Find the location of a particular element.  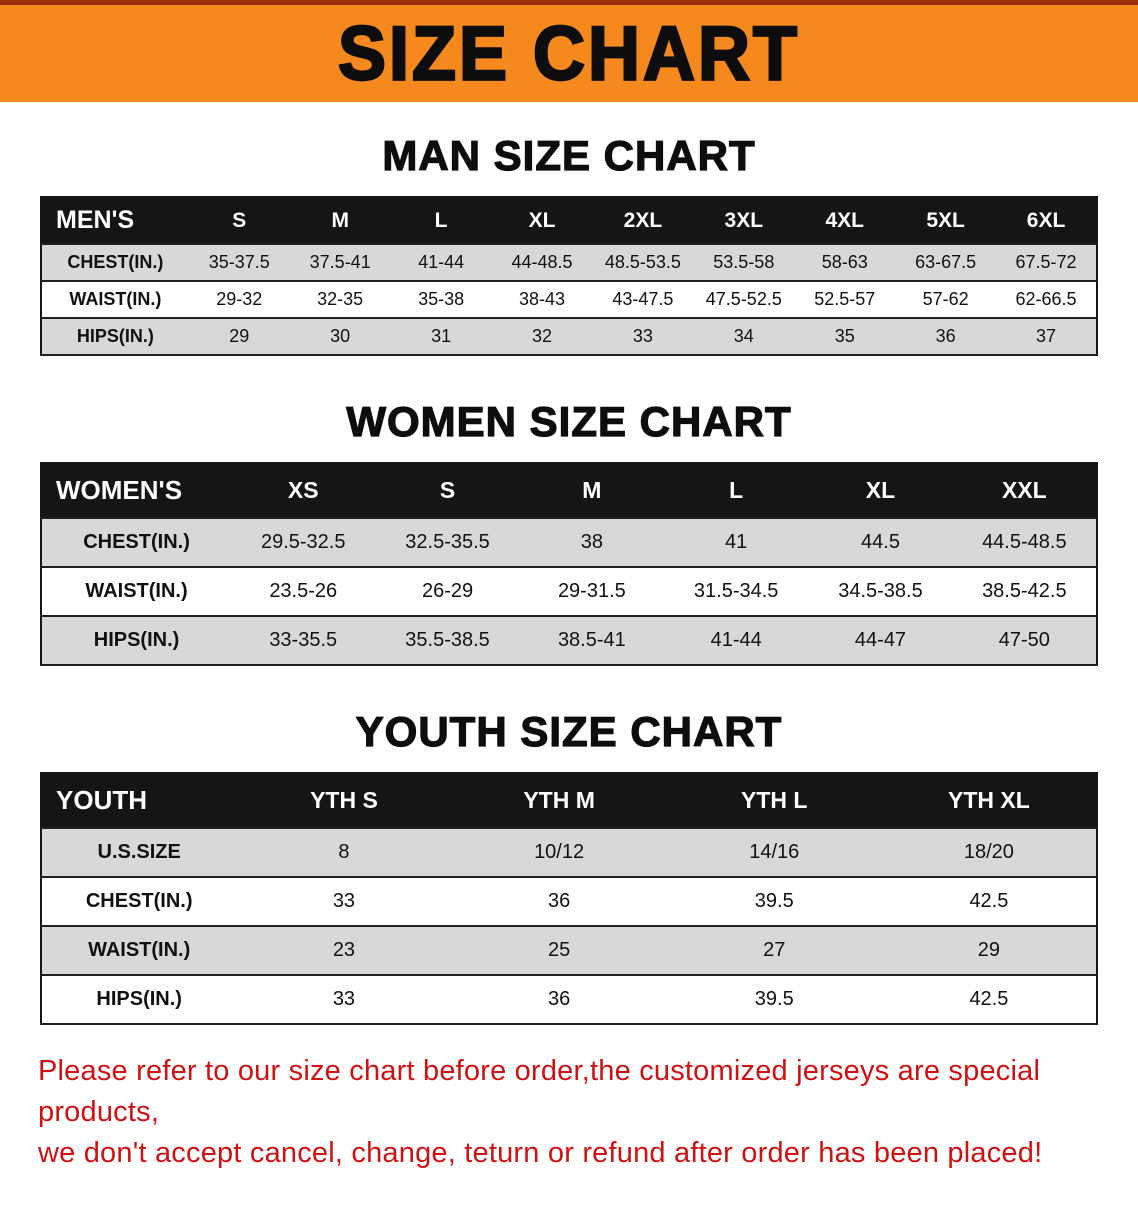

youth-section-heading: YOUTH SIZE CHART is located at coordinates (569, 731).